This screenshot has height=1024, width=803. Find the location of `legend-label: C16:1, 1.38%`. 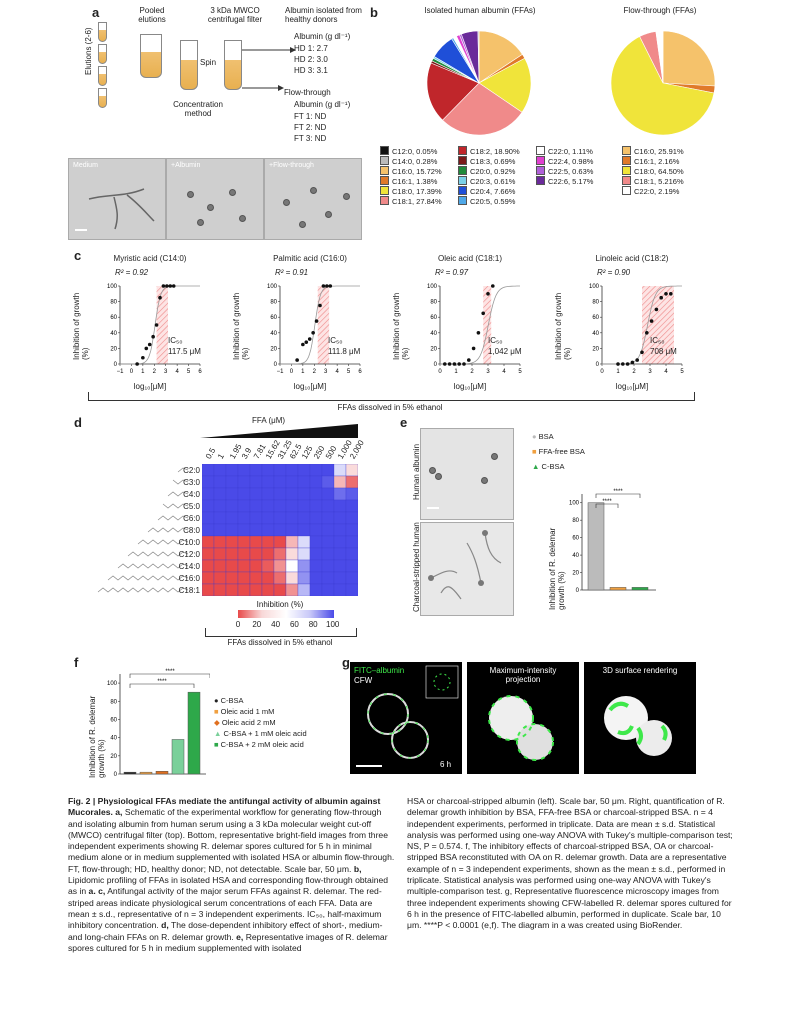

legend-label: C16:1, 1.38% is located at coordinates (415, 181).